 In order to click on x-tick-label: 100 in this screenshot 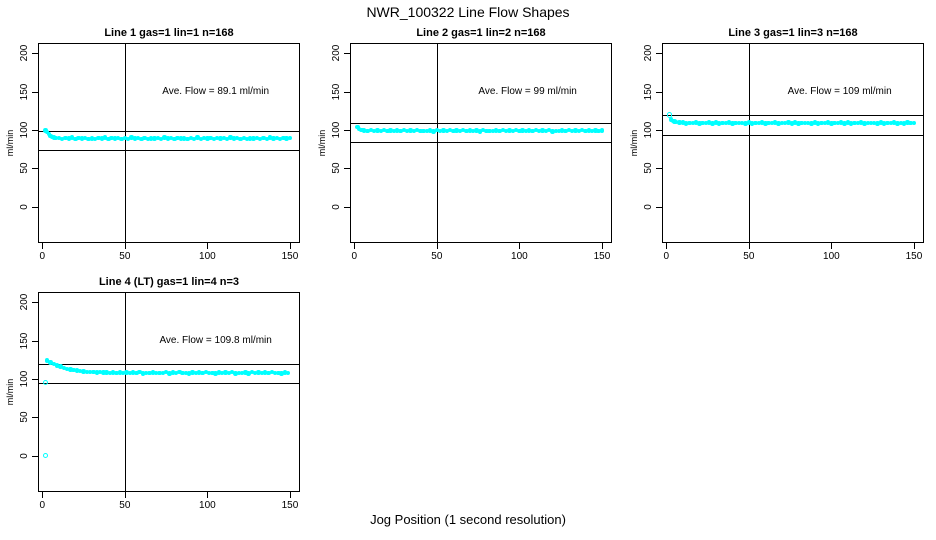, I will do `click(519, 256)`.